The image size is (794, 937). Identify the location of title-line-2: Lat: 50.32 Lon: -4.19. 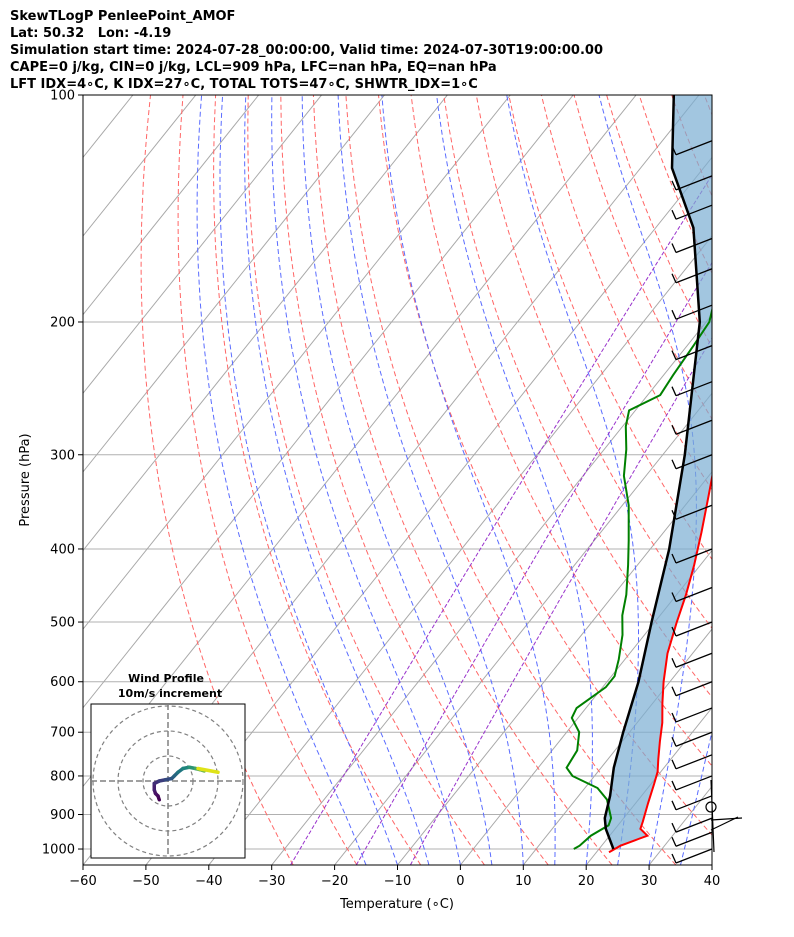
(91, 33).